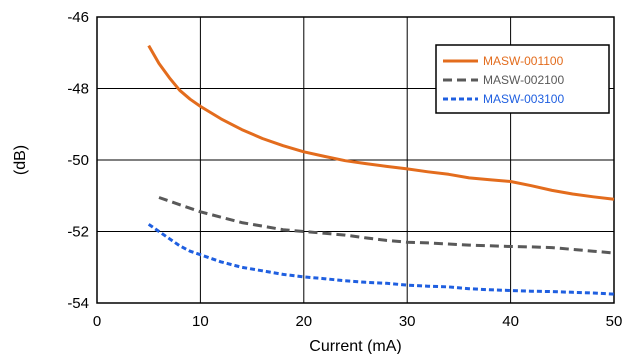  I want to click on legend-label: MASW-001100, so click(523, 61).